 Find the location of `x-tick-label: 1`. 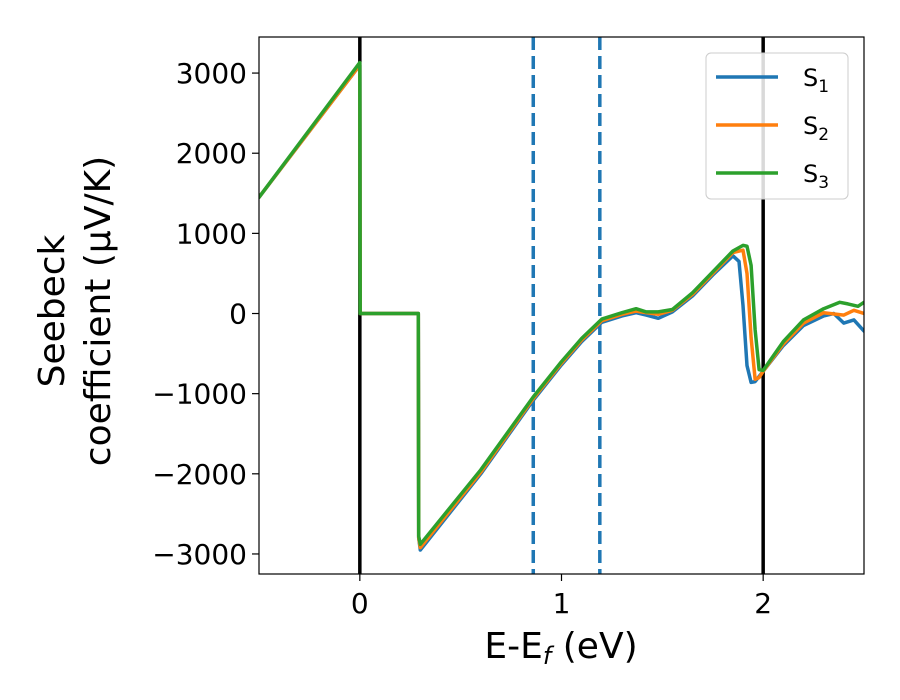

x-tick-label: 1 is located at coordinates (562, 603).